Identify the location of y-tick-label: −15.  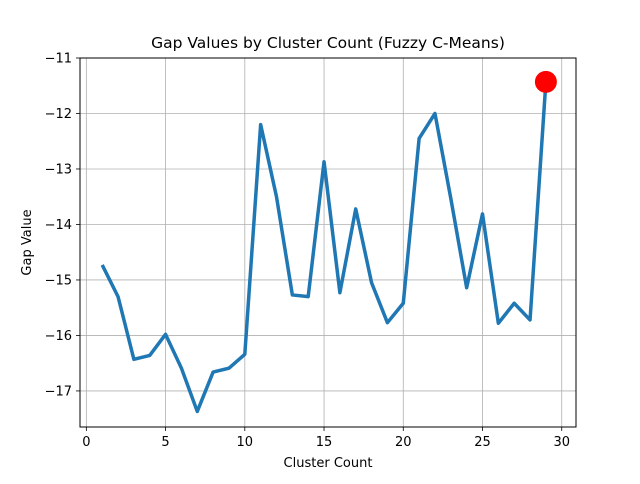
(58, 280).